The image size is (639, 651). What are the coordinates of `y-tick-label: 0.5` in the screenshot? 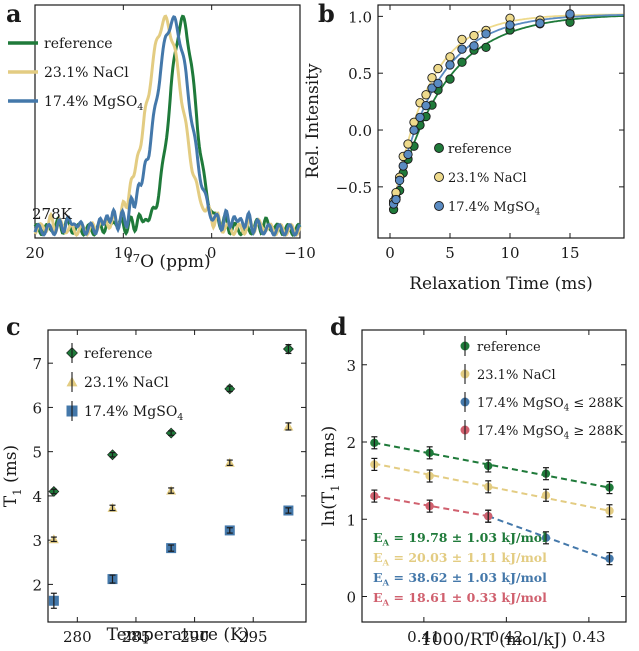 It's located at (360, 74).